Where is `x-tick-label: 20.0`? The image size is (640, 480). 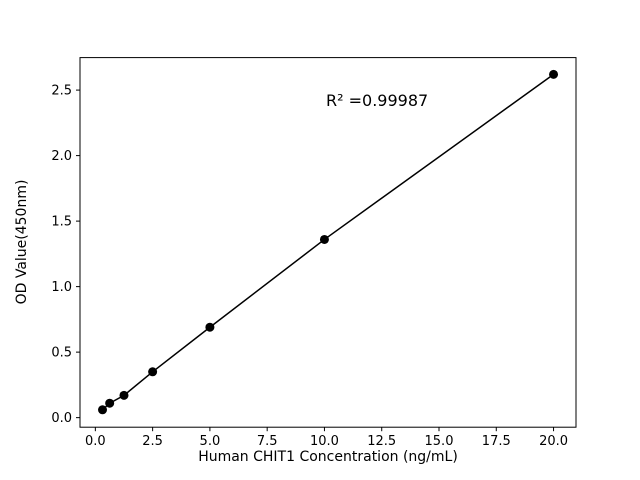 x-tick-label: 20.0 is located at coordinates (553, 441).